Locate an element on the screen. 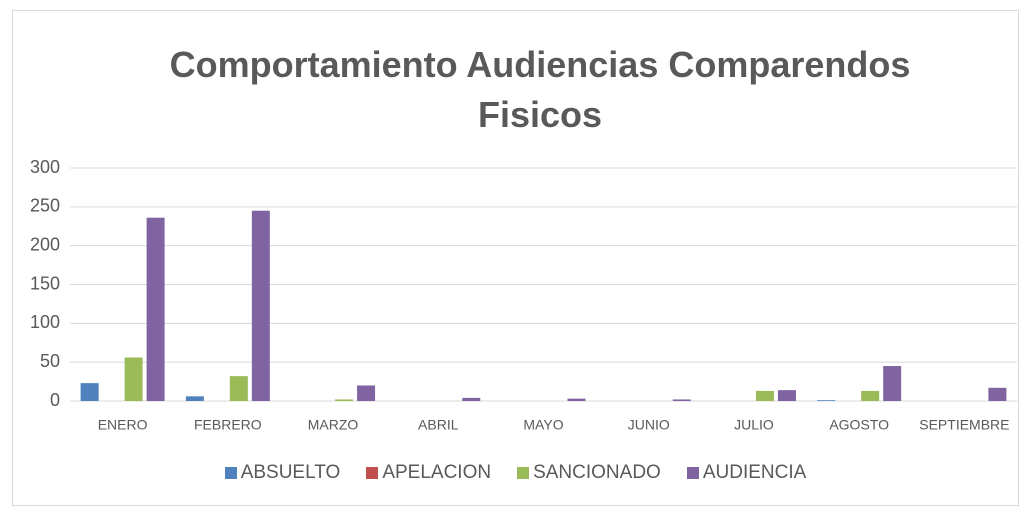  x-tick-label: SEPTIEMBRE is located at coordinates (964, 425).